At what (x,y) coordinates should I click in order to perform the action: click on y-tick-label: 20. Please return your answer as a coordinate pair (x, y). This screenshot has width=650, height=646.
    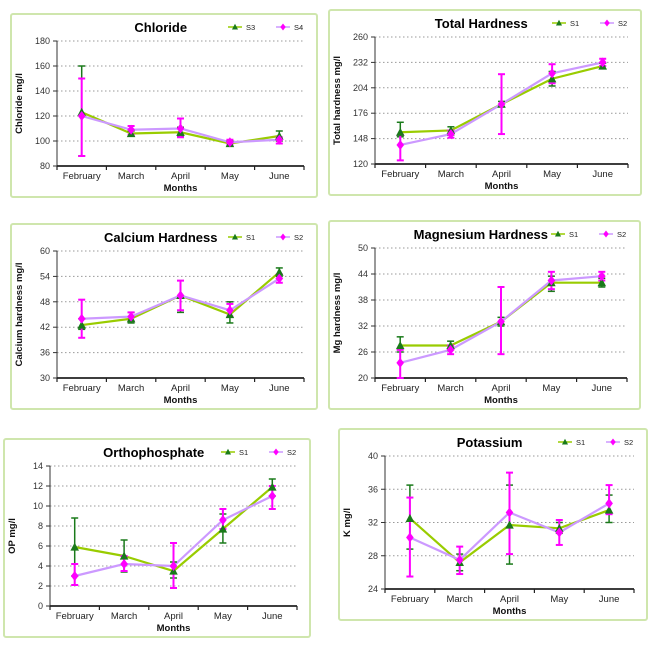
    Looking at the image, I should click on (363, 378).